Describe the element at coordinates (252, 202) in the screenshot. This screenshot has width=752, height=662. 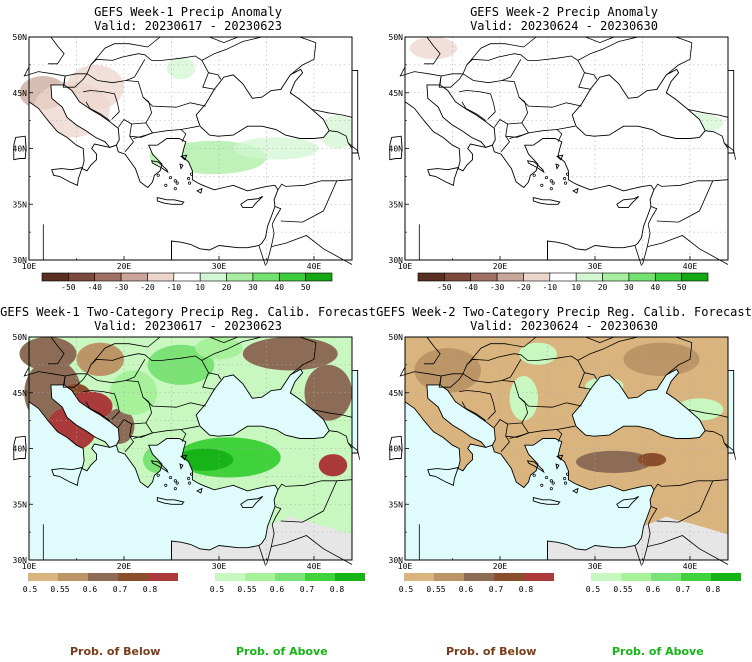
I see `cyprus` at that location.